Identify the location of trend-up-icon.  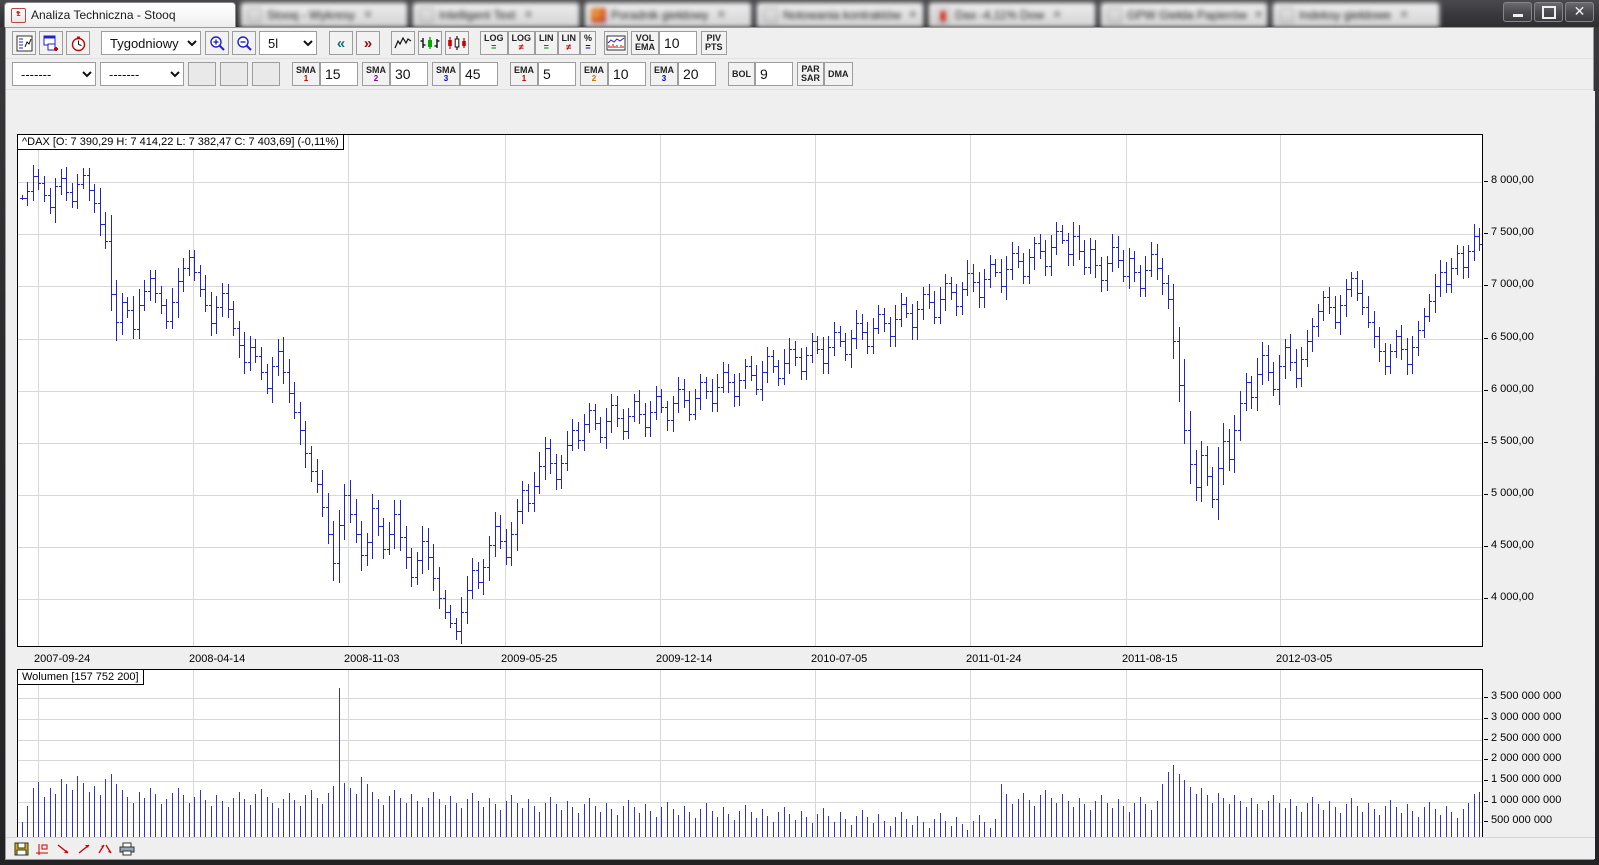
(84, 849).